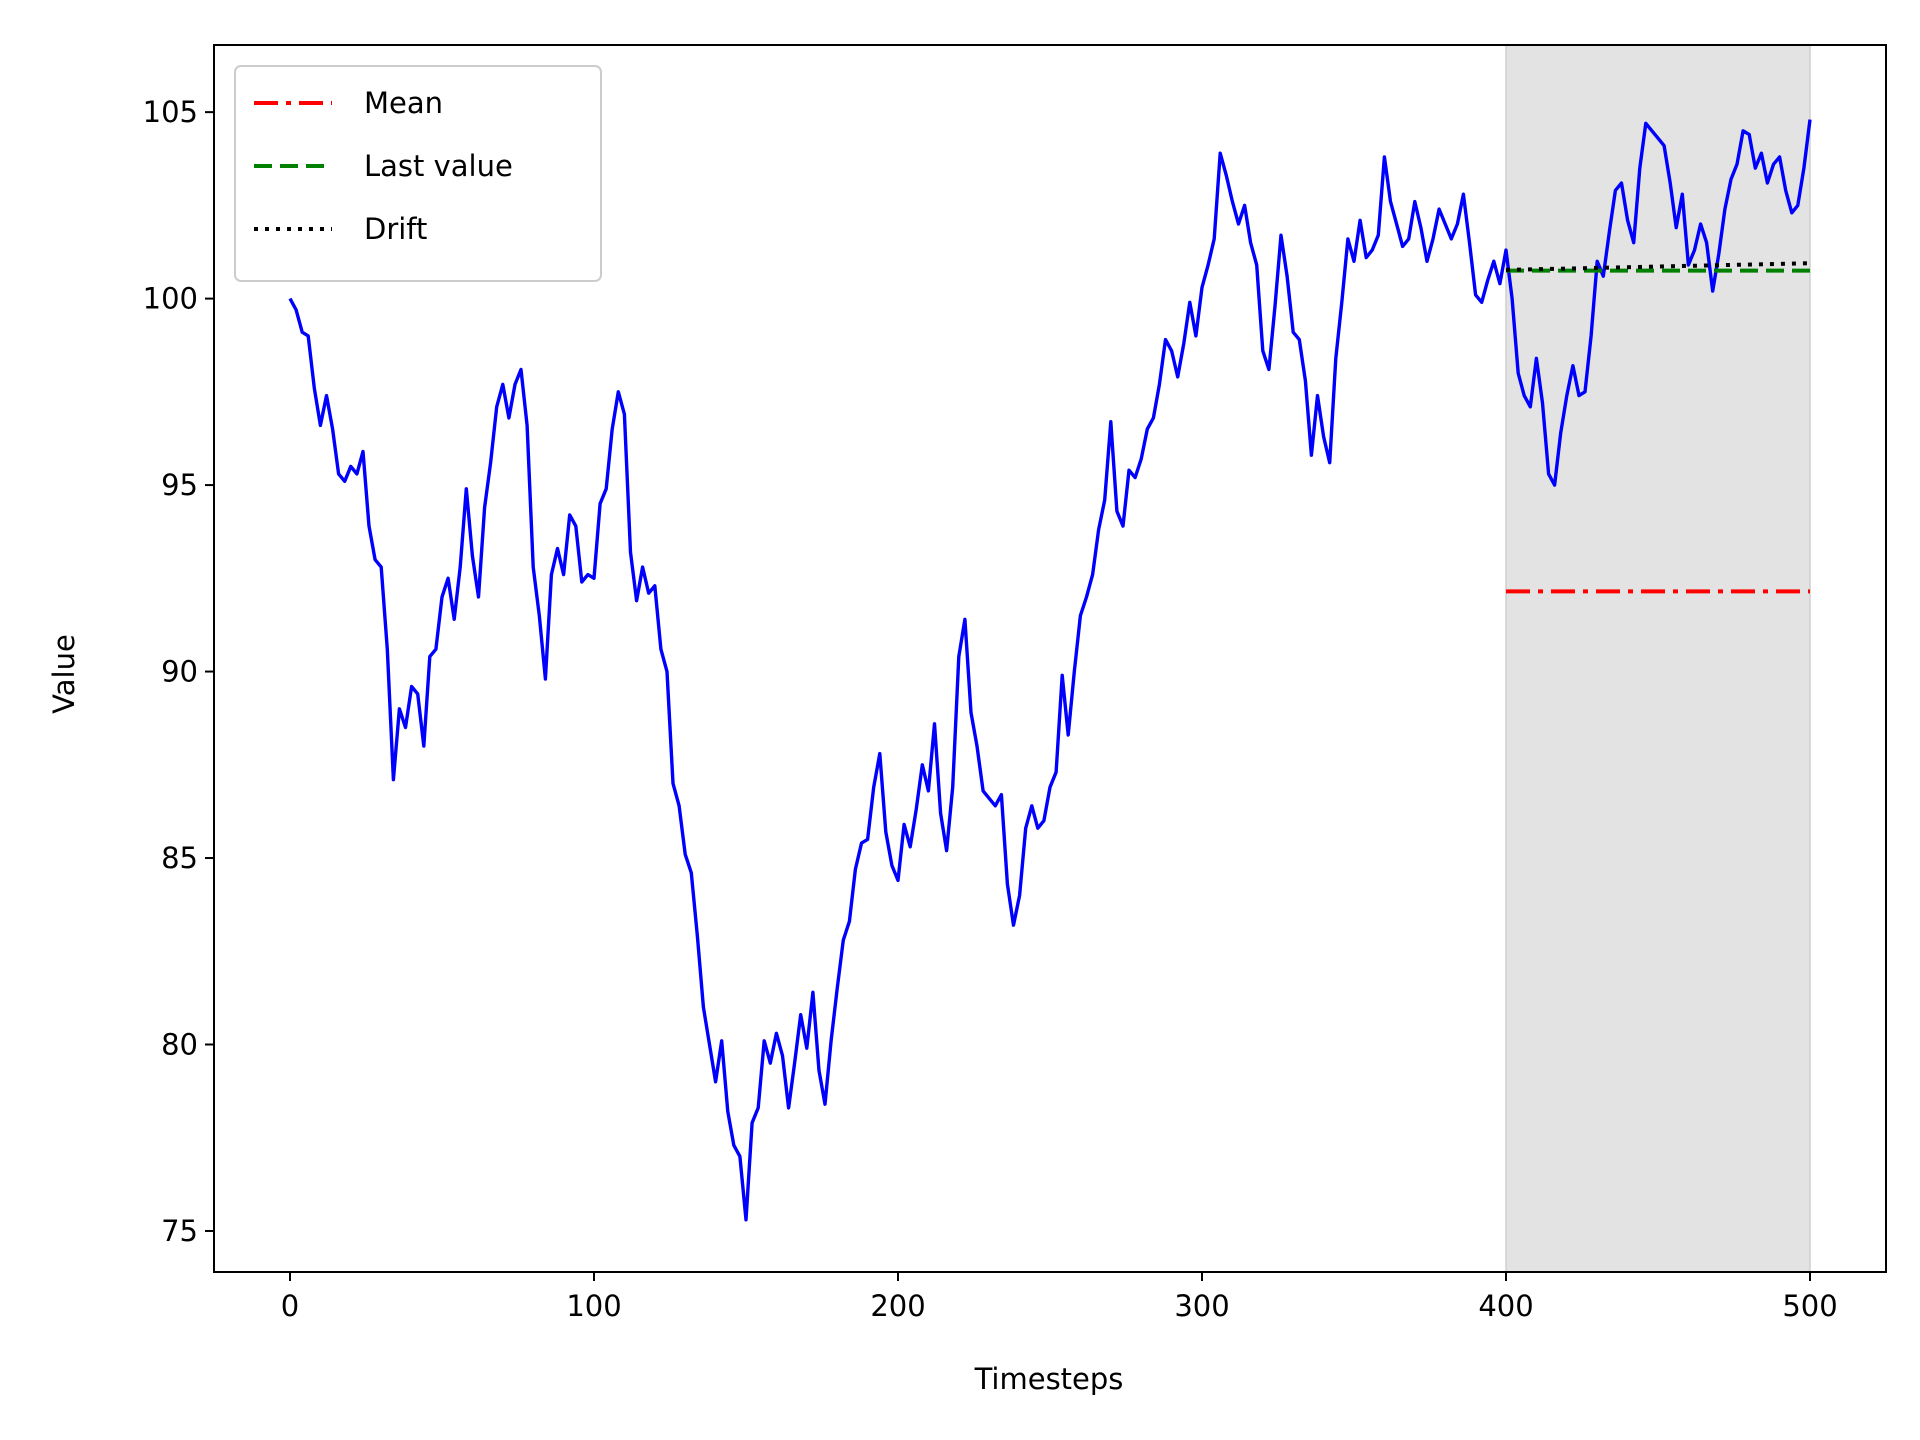  I want to click on legend: Mean Last value Drift, so click(418, 173).